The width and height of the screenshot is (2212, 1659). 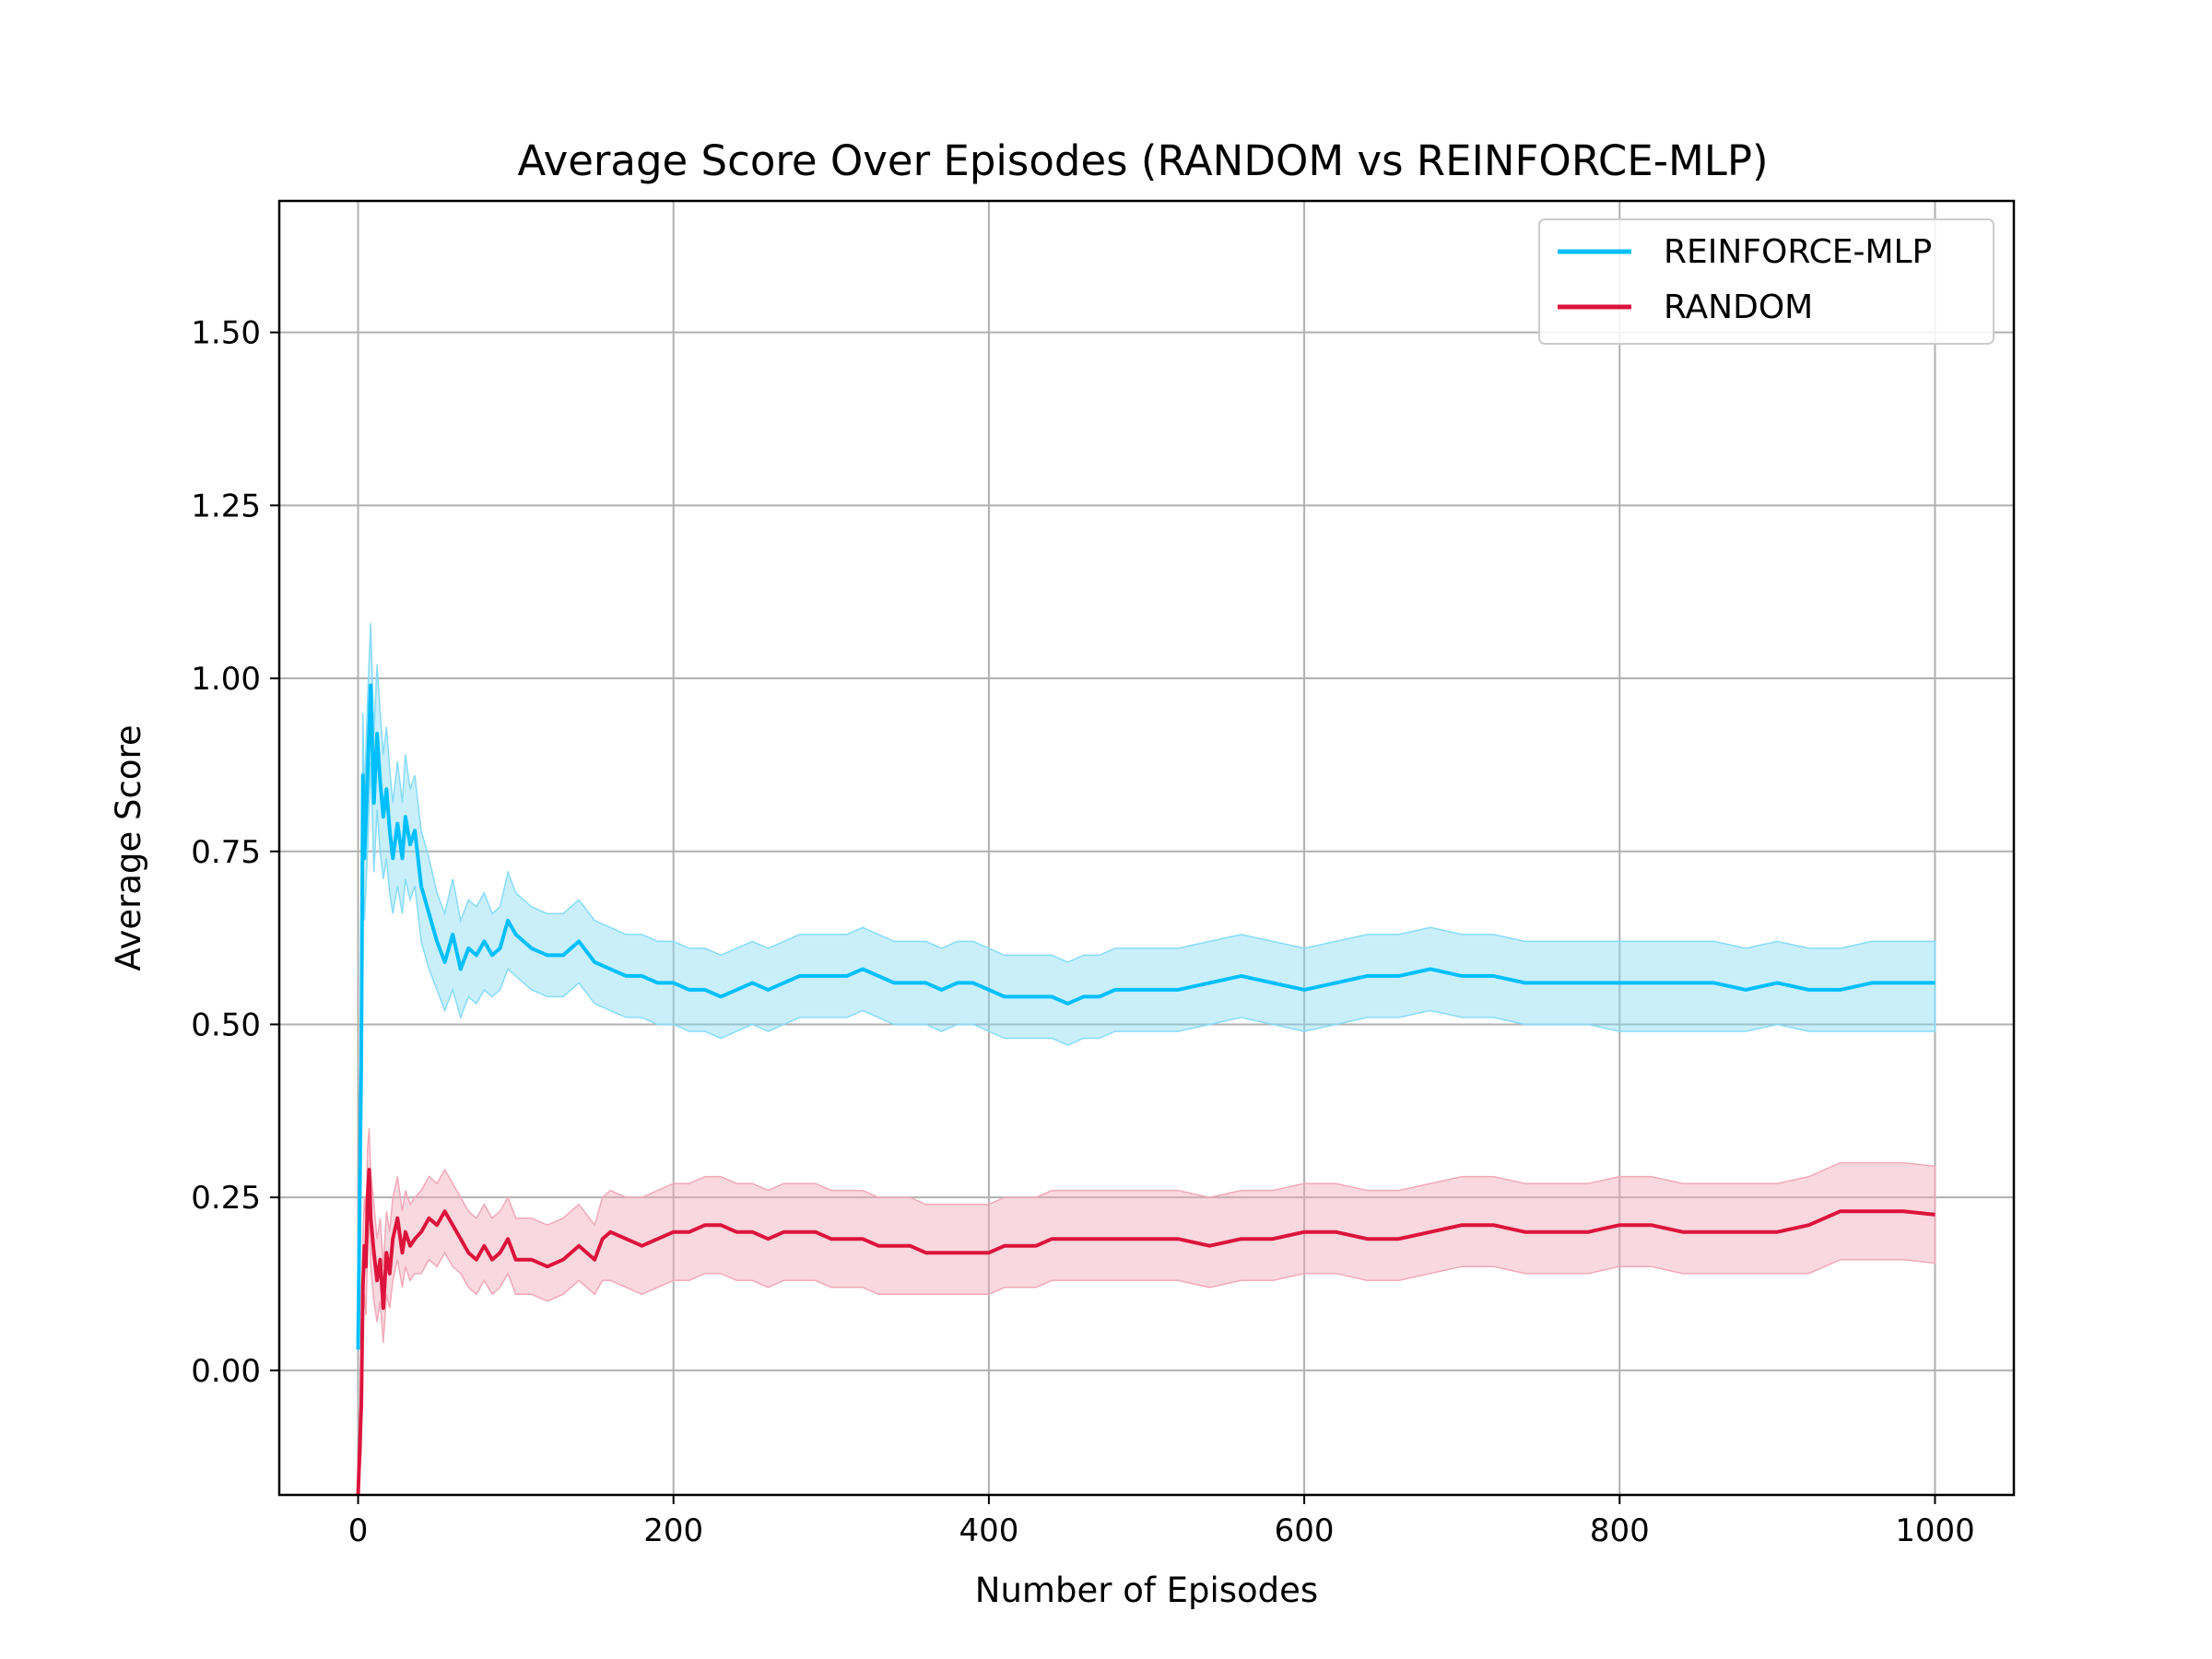 What do you see at coordinates (358, 1530) in the screenshot?
I see `x-tick-label: 0` at bounding box center [358, 1530].